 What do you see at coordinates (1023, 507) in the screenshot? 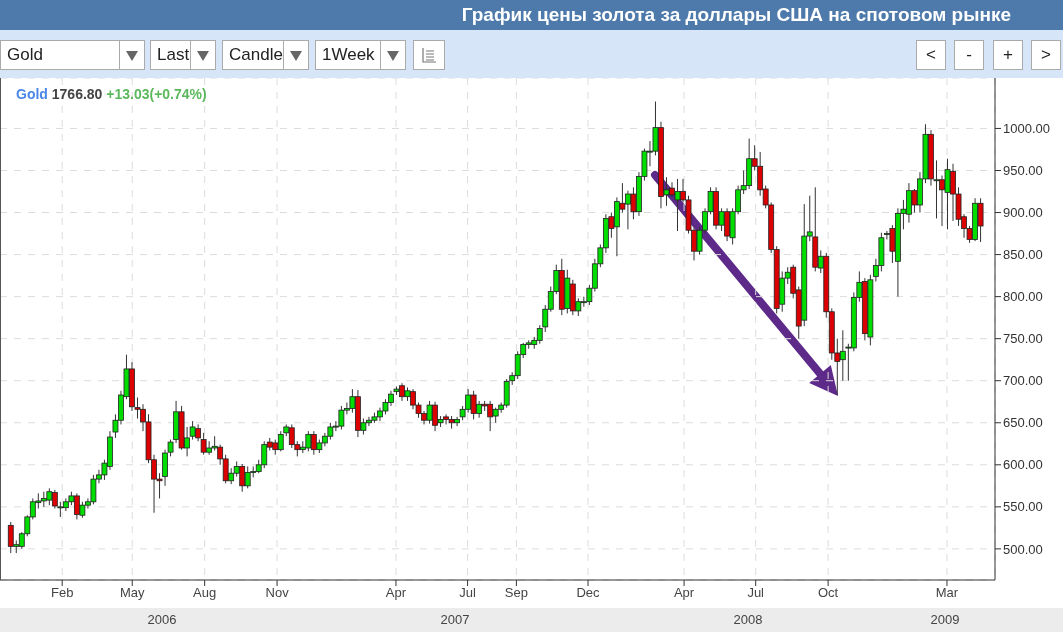
I see `y-tick-label: 550.00` at bounding box center [1023, 507].